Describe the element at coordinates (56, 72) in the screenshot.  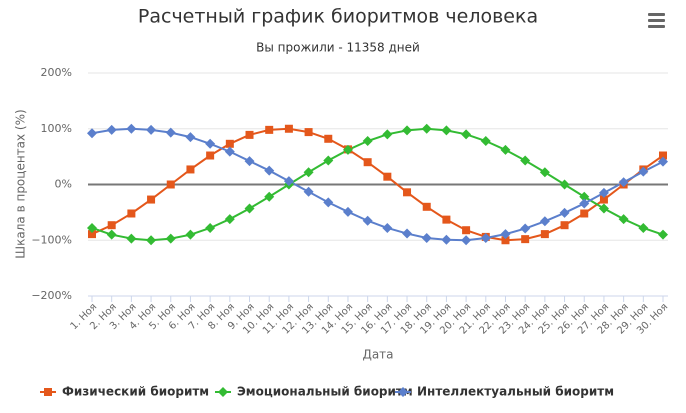
I see `y-tick-label: 200%` at that location.